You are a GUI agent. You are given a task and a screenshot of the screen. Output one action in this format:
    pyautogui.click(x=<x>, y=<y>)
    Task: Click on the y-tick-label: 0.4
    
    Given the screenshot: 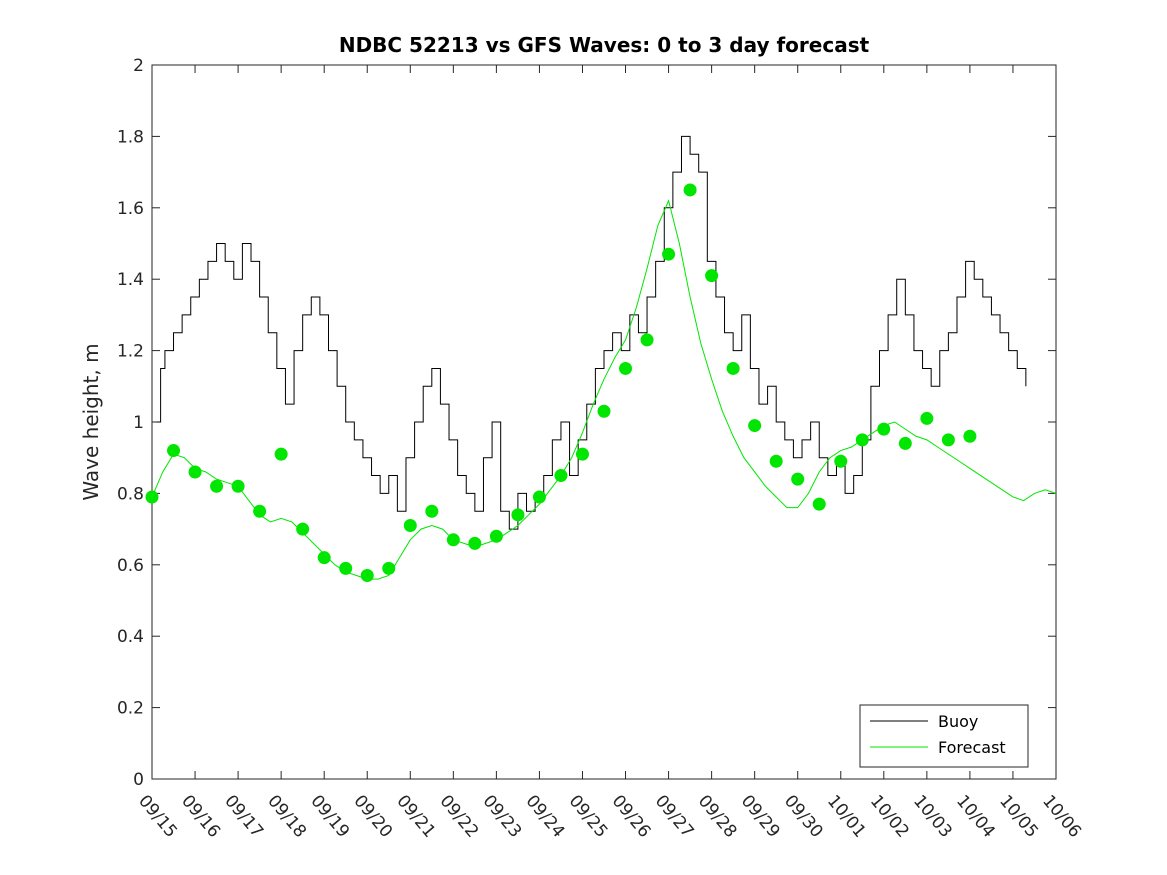 What is the action you would take?
    pyautogui.click(x=130, y=637)
    